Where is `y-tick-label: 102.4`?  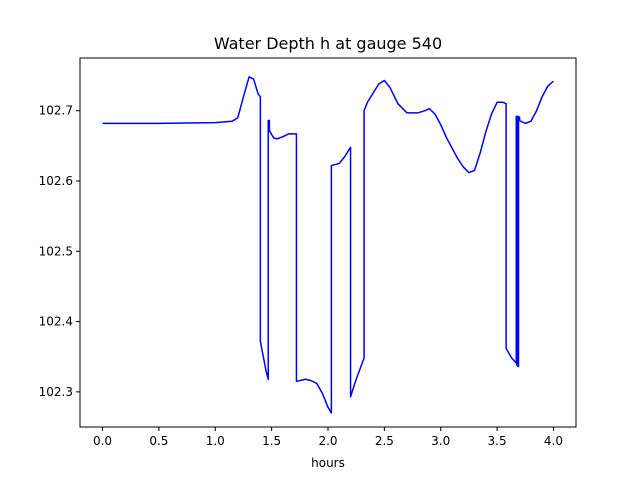 y-tick-label: 102.4 is located at coordinates (56, 322).